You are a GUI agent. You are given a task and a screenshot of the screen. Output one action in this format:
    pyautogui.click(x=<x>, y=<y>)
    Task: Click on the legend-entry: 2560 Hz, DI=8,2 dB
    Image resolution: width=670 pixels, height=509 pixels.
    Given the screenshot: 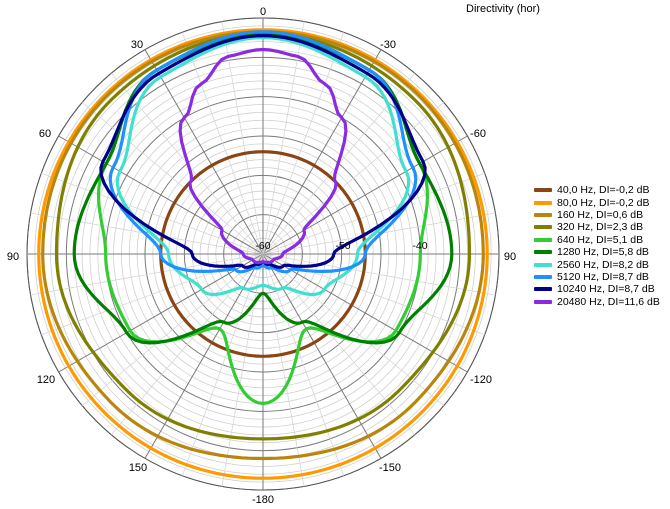 What is the action you would take?
    pyautogui.click(x=597, y=264)
    